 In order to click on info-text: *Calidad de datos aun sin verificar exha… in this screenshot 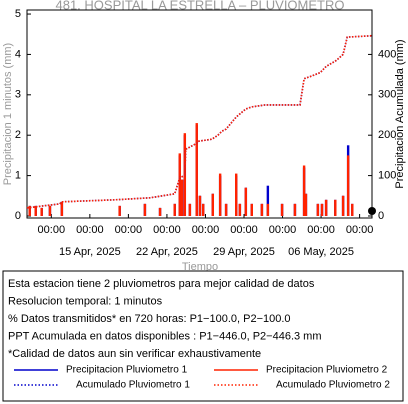, I will do `click(134, 354)`.